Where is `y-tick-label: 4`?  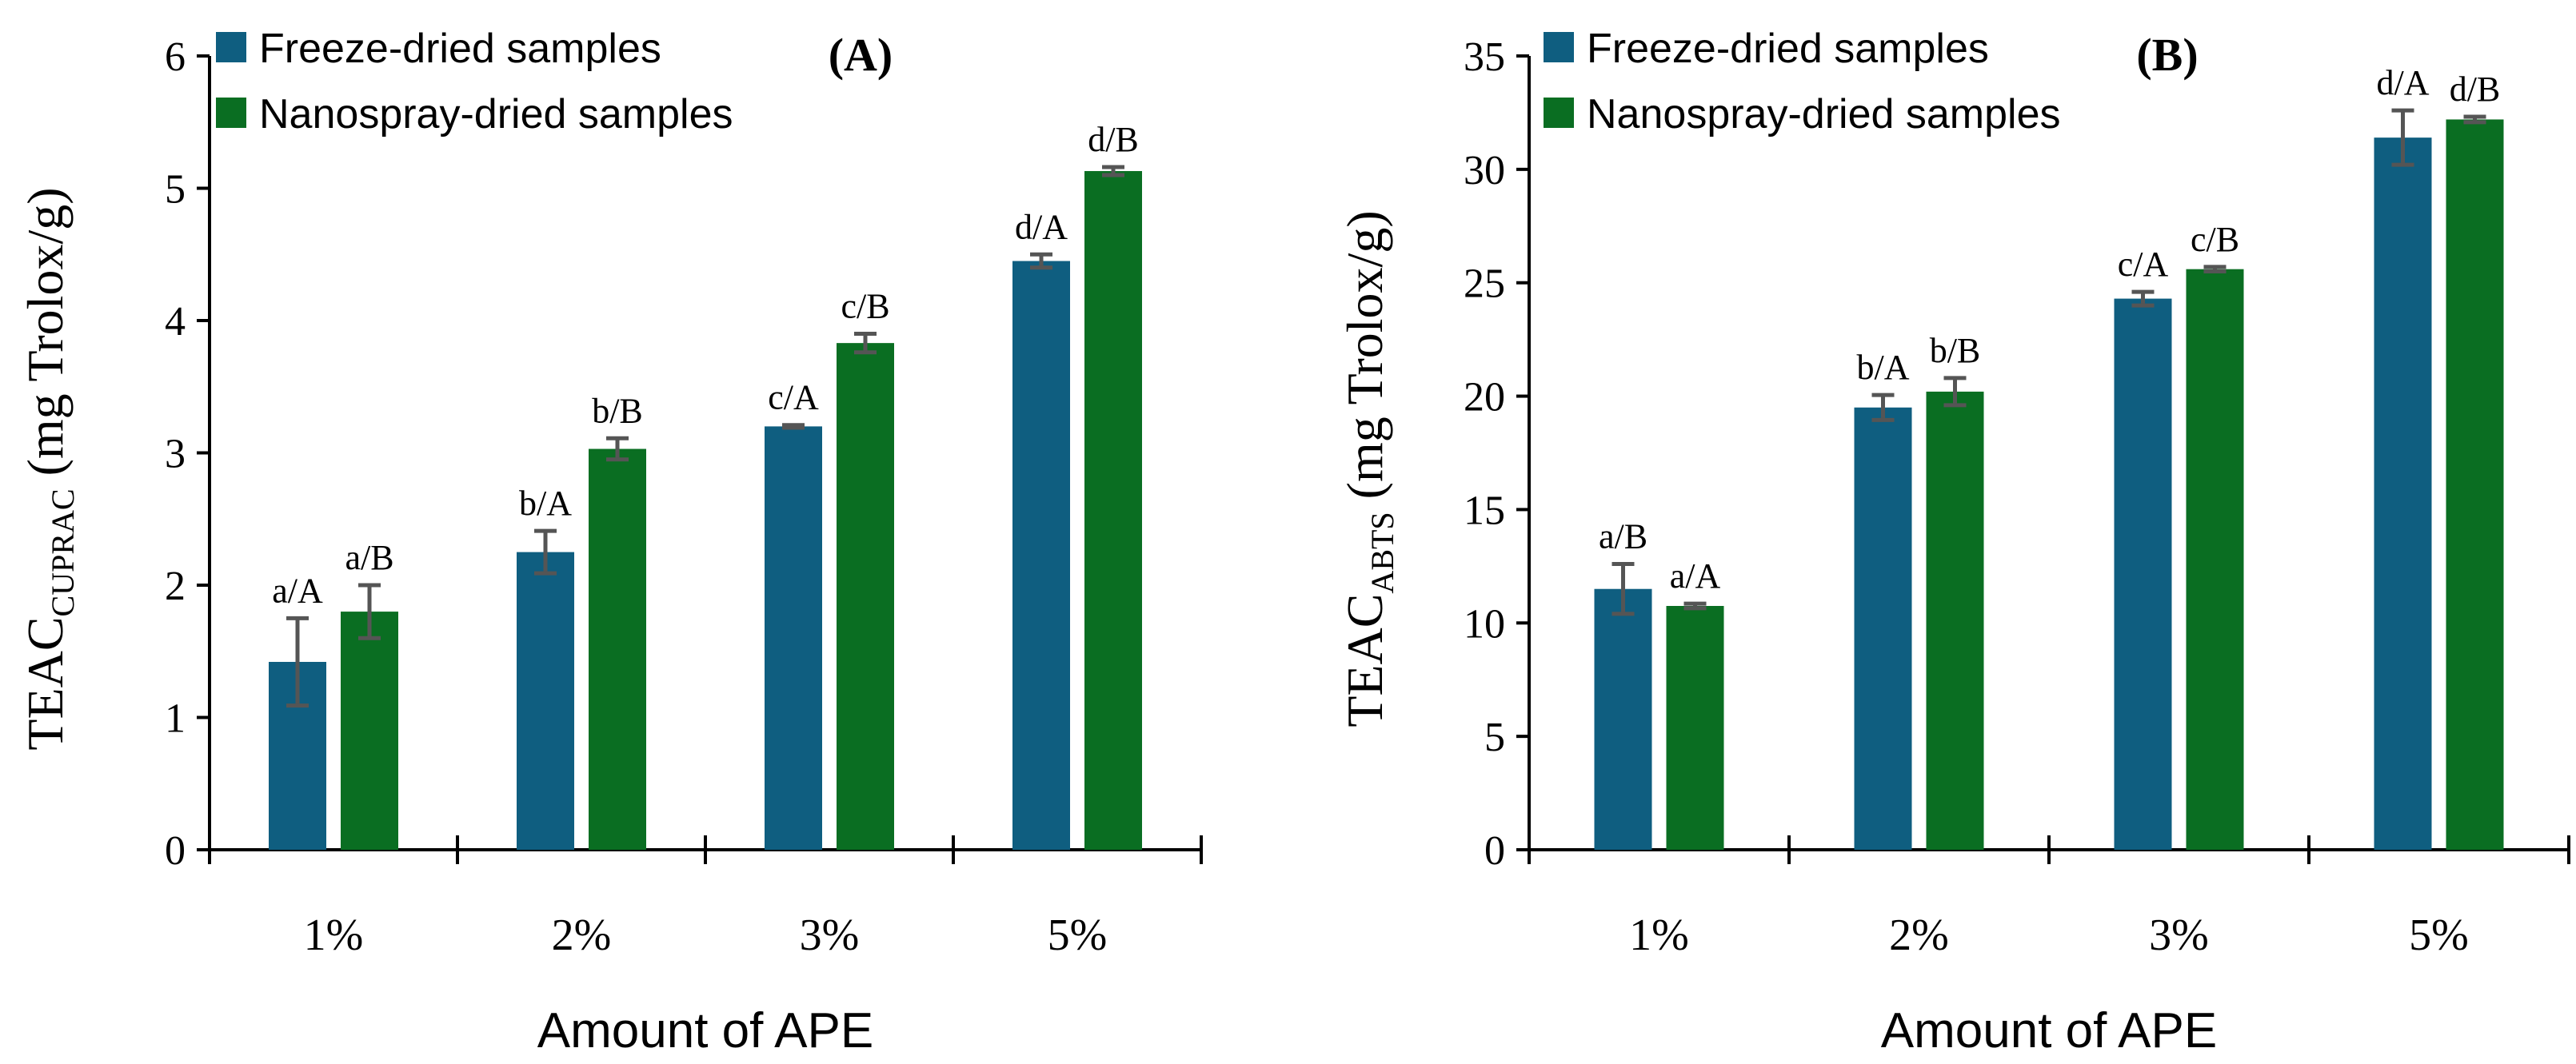
y-tick-label: 4 is located at coordinates (176, 322).